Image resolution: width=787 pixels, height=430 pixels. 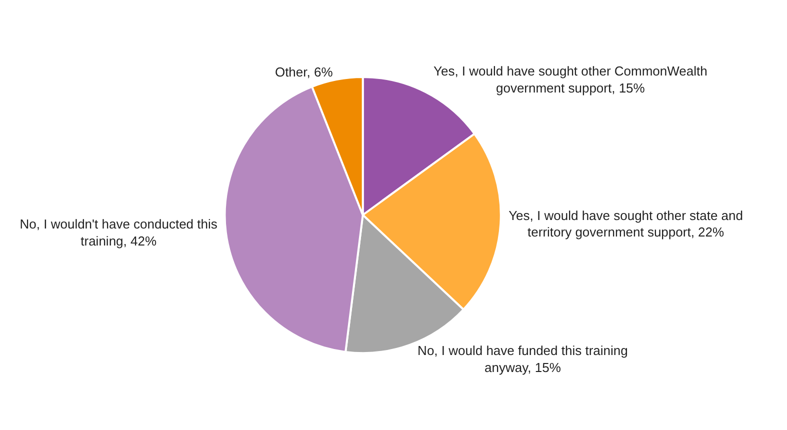 What do you see at coordinates (625, 224) in the screenshot?
I see `slice-label: Yes, I would have sought other state and territory government support, 22%` at bounding box center [625, 224].